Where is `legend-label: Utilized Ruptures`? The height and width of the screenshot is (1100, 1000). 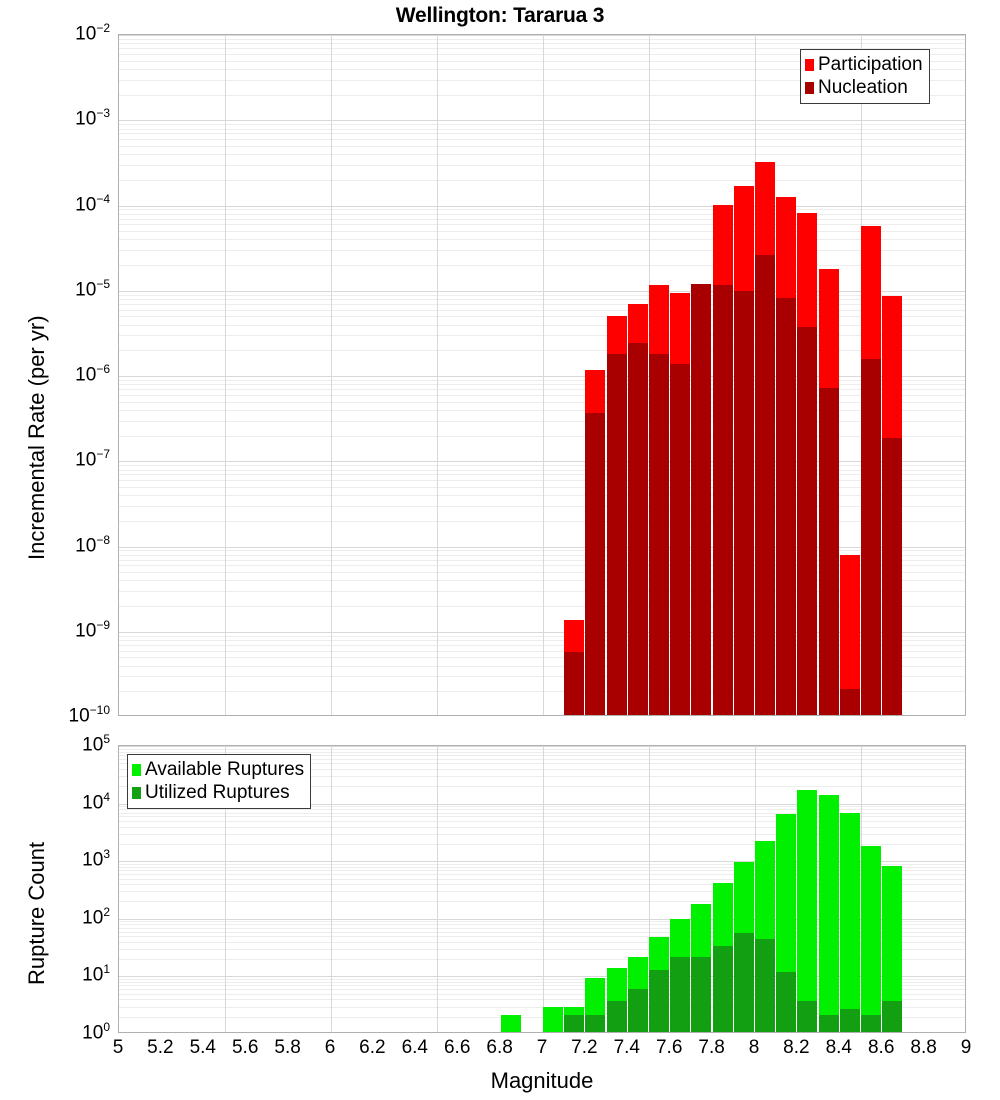
legend-label: Utilized Ruptures is located at coordinates (217, 792).